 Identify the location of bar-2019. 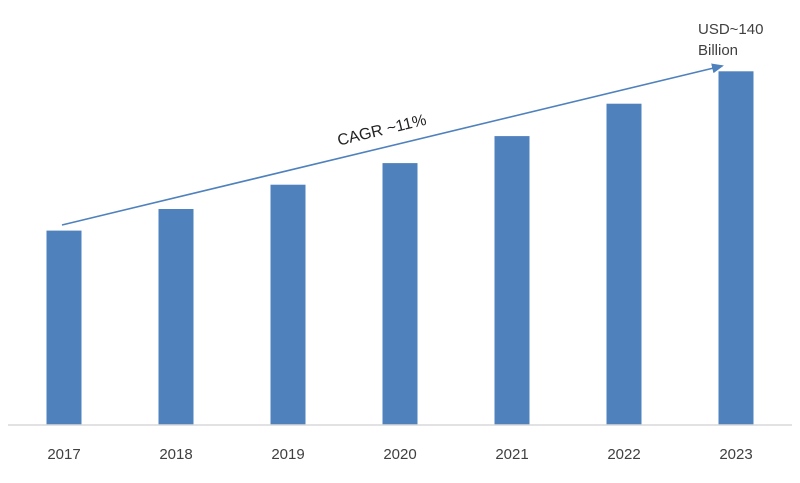
(288, 304).